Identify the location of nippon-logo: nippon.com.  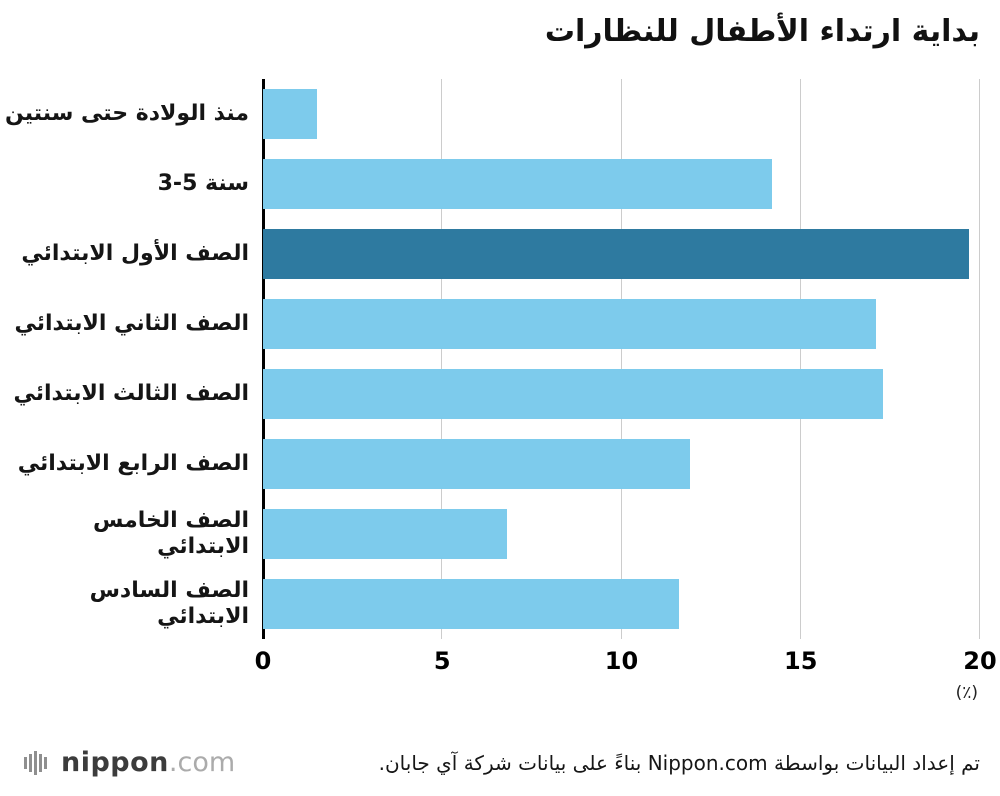
(128, 762).